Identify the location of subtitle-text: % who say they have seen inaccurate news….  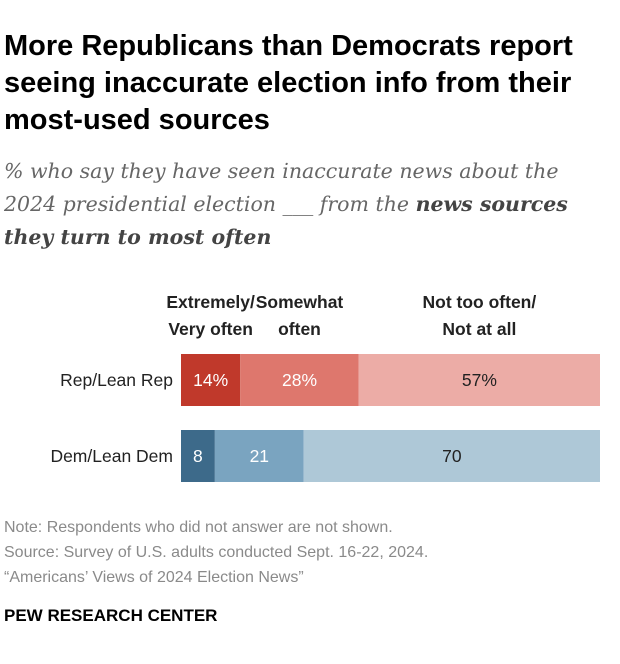
(281, 187).